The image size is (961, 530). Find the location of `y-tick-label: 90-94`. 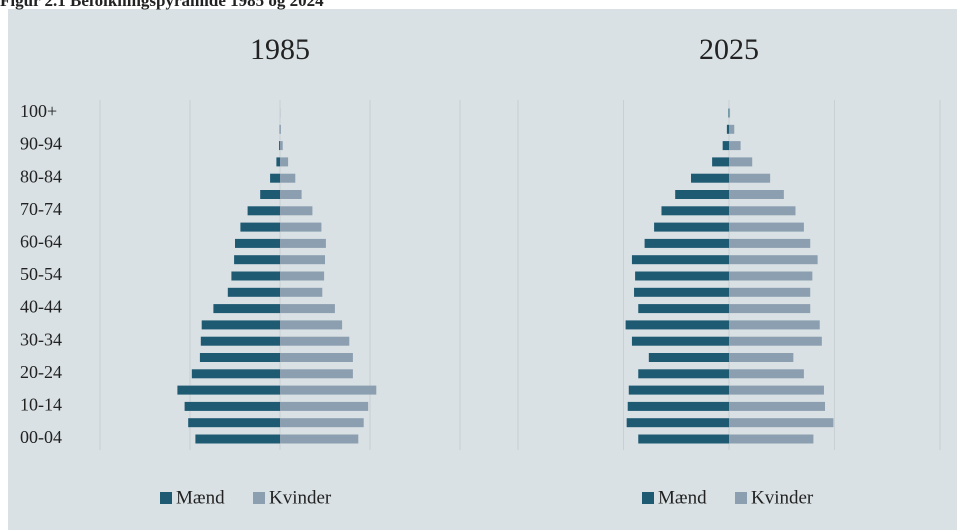

y-tick-label: 90-94 is located at coordinates (41, 144).